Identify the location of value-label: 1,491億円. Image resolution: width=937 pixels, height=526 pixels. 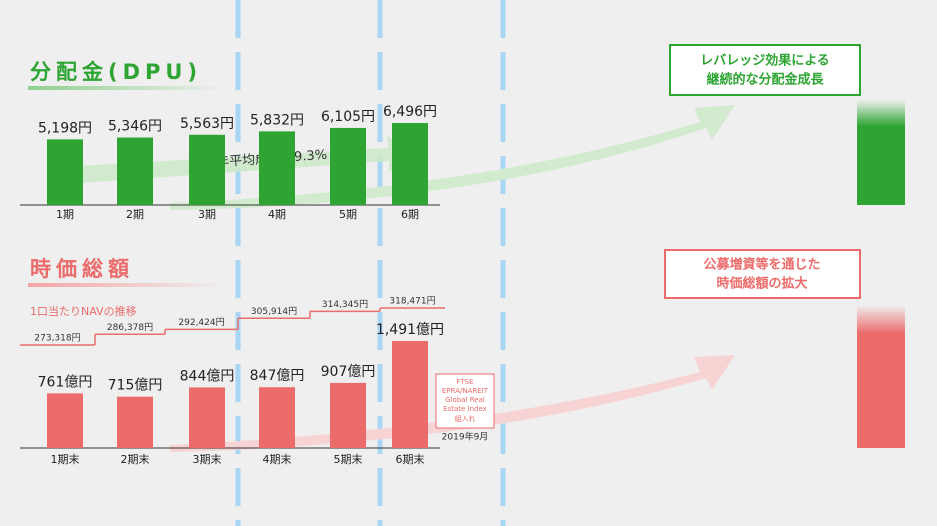
(410, 330).